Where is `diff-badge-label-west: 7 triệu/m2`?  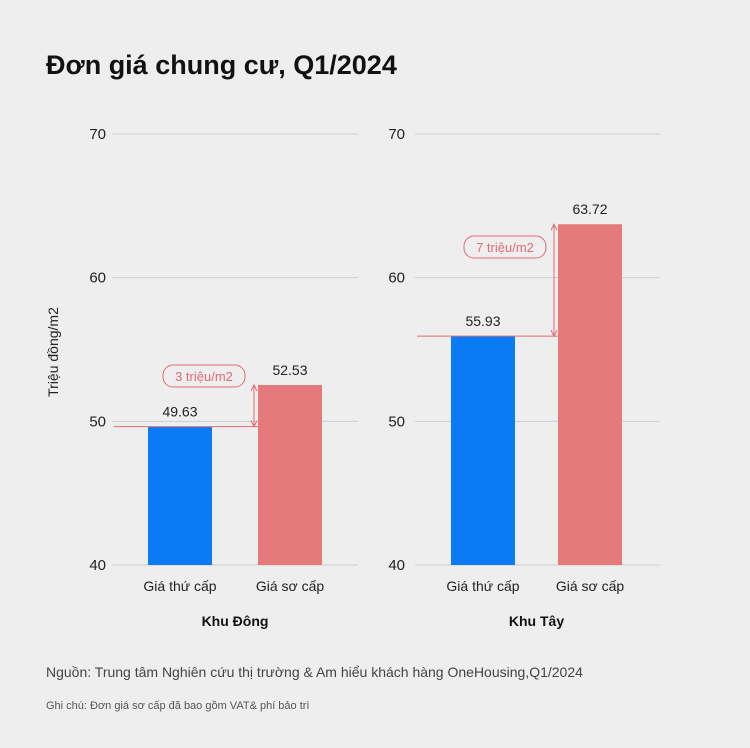
diff-badge-label-west: 7 triệu/m2 is located at coordinates (505, 247).